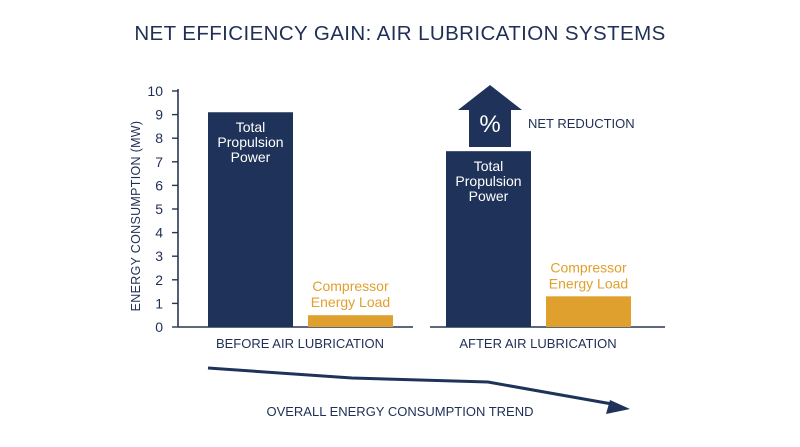  I want to click on trend-line, so click(410, 386).